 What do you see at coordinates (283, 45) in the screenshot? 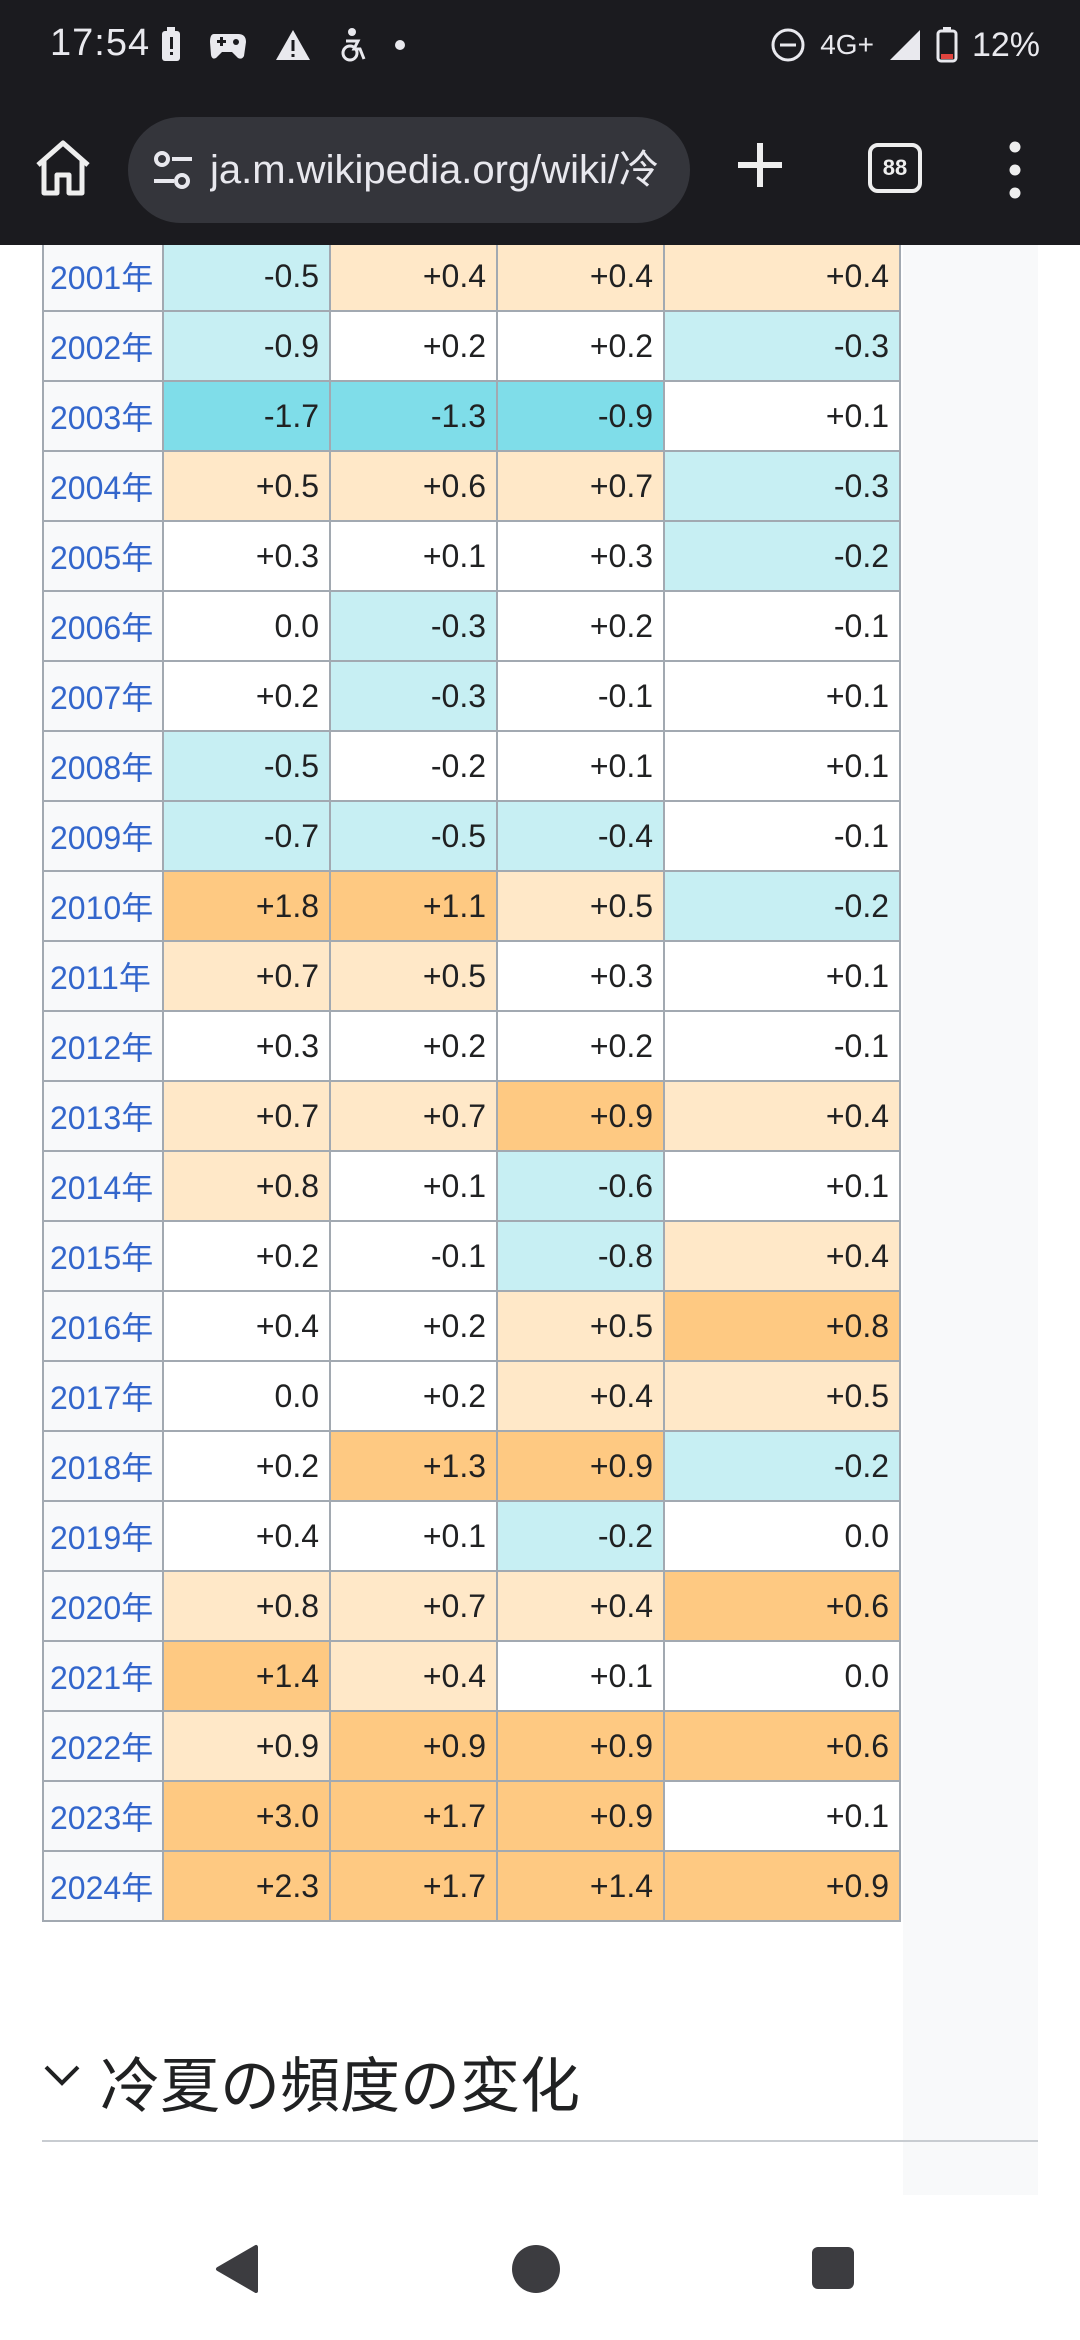
I see `notification-icons` at bounding box center [283, 45].